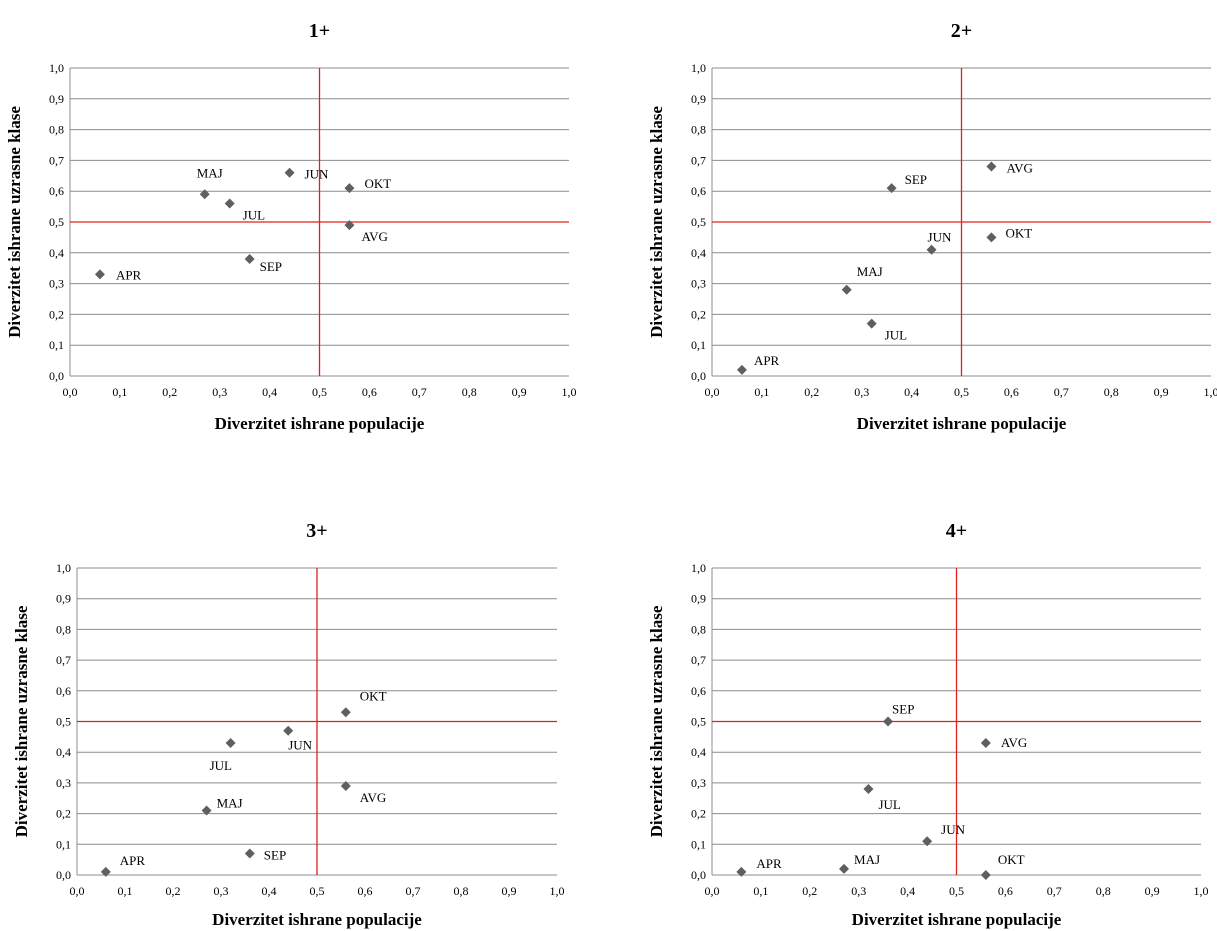 This screenshot has width=1217, height=931. What do you see at coordinates (698, 68) in the screenshot?
I see `y-tick-label: 1,0` at bounding box center [698, 68].